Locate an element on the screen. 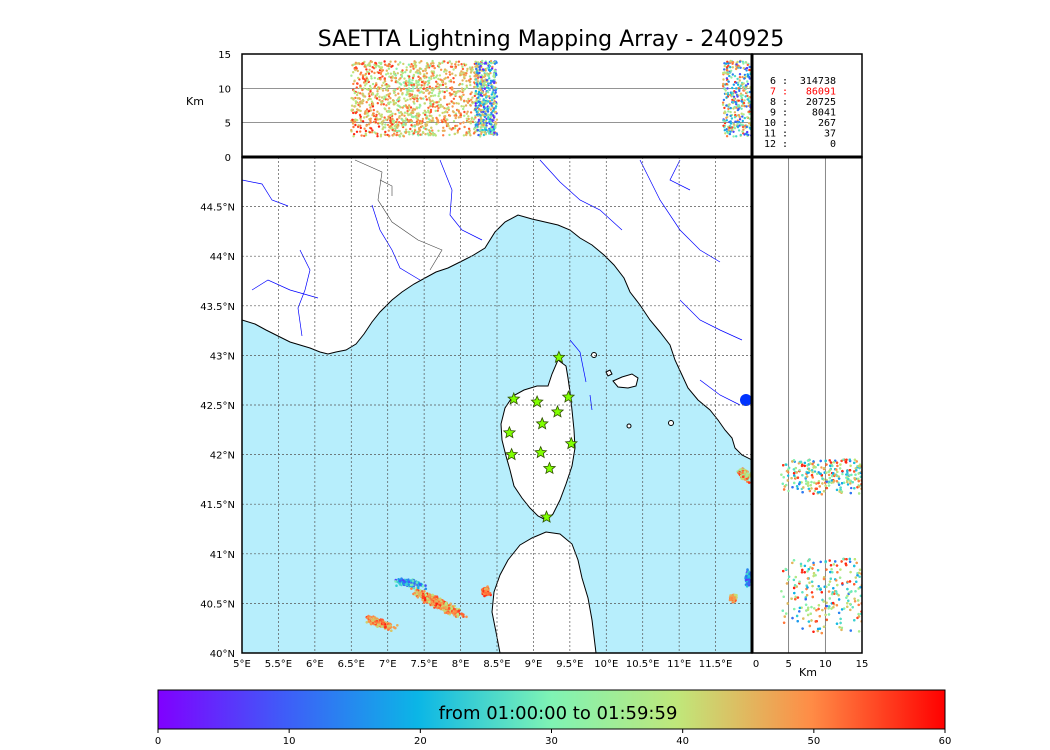 The height and width of the screenshot is (750, 1050). stat-source-count: 267 is located at coordinates (827, 123).